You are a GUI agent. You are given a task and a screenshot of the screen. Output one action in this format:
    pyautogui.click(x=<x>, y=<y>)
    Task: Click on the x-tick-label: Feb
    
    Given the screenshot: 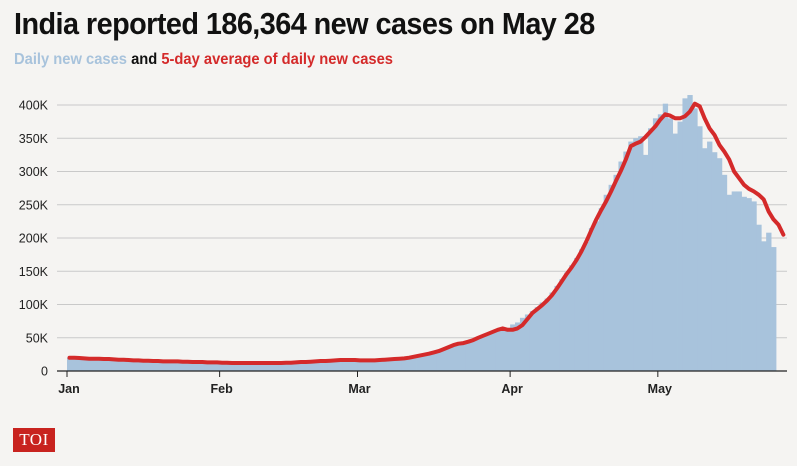 What is the action you would take?
    pyautogui.click(x=222, y=389)
    